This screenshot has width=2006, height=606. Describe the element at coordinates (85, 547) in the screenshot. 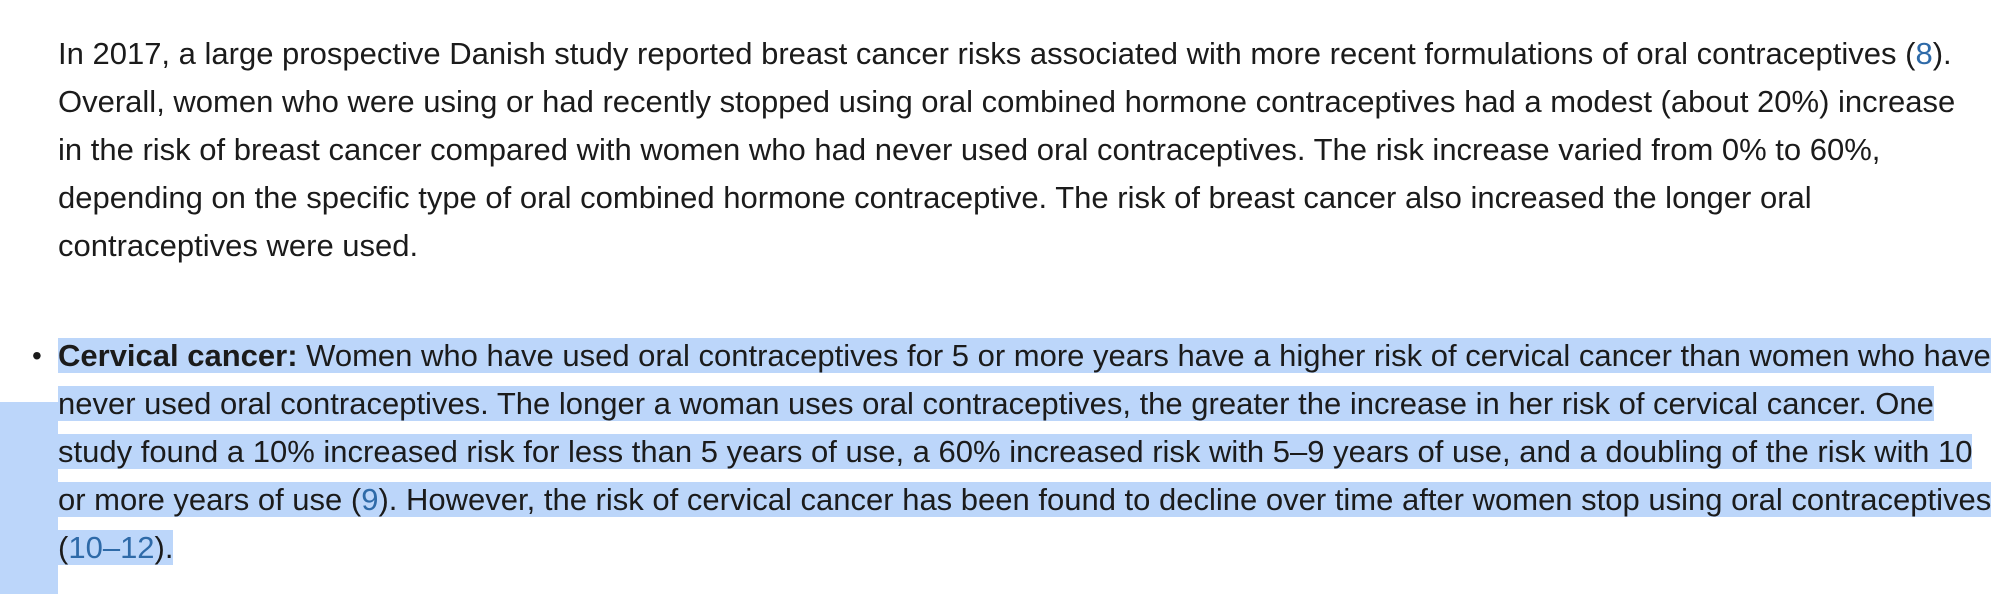

I see `reference-link-10: 10` at that location.